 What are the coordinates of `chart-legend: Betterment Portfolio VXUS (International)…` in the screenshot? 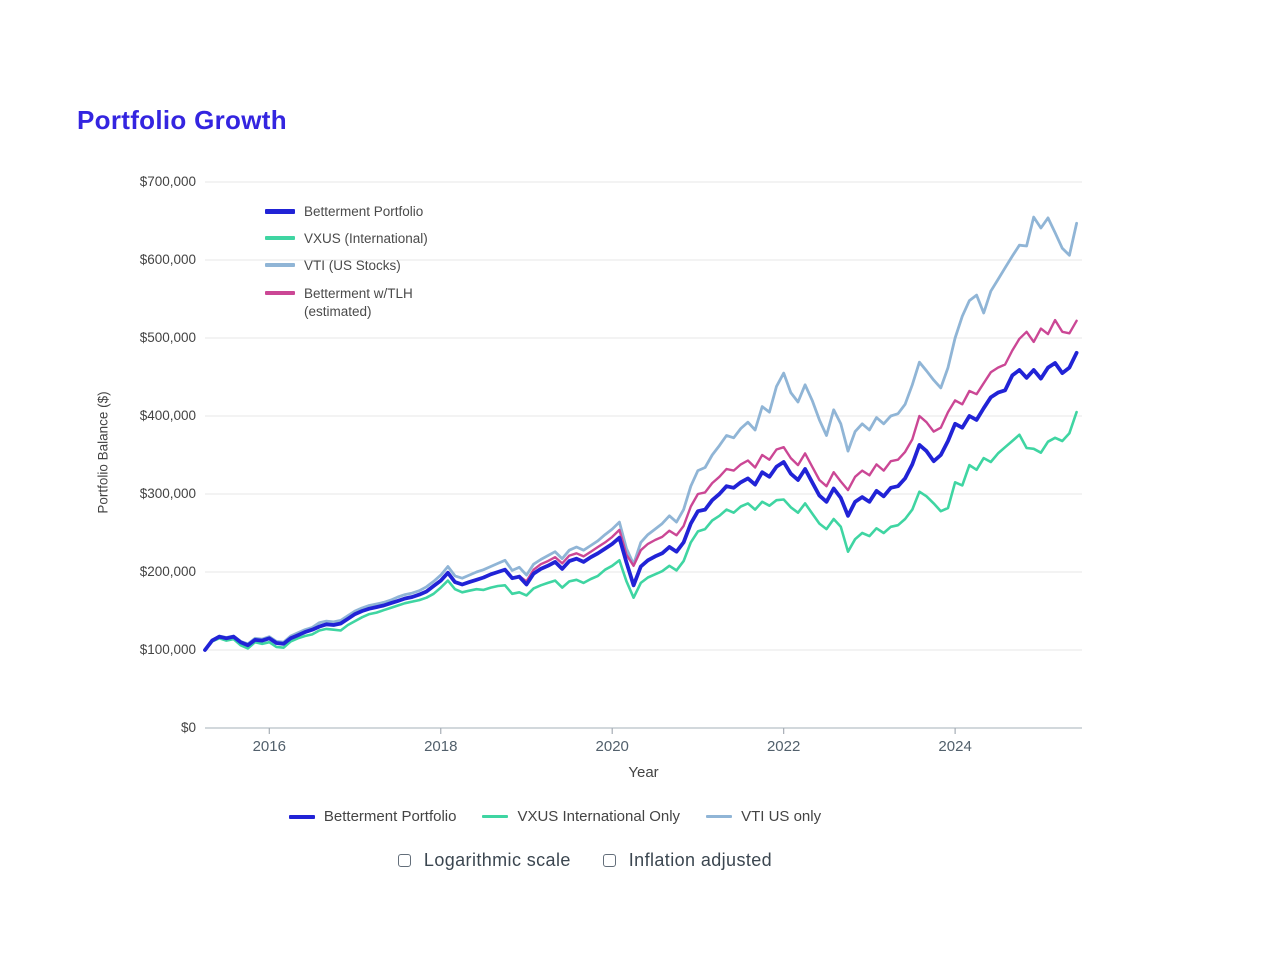 It's located at (346, 266).